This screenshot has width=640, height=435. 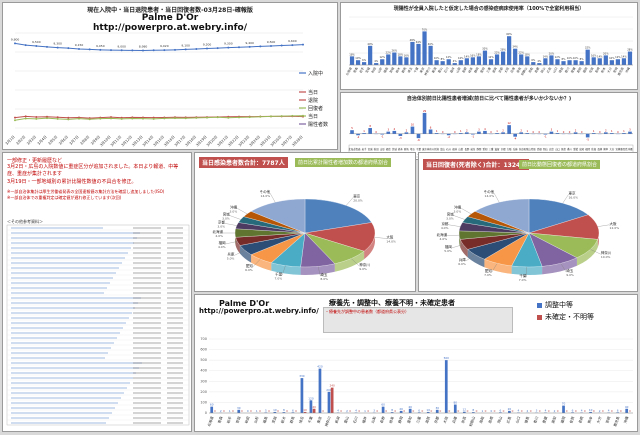 I want to click on bar-value-label: 3, so click(x=630, y=130).